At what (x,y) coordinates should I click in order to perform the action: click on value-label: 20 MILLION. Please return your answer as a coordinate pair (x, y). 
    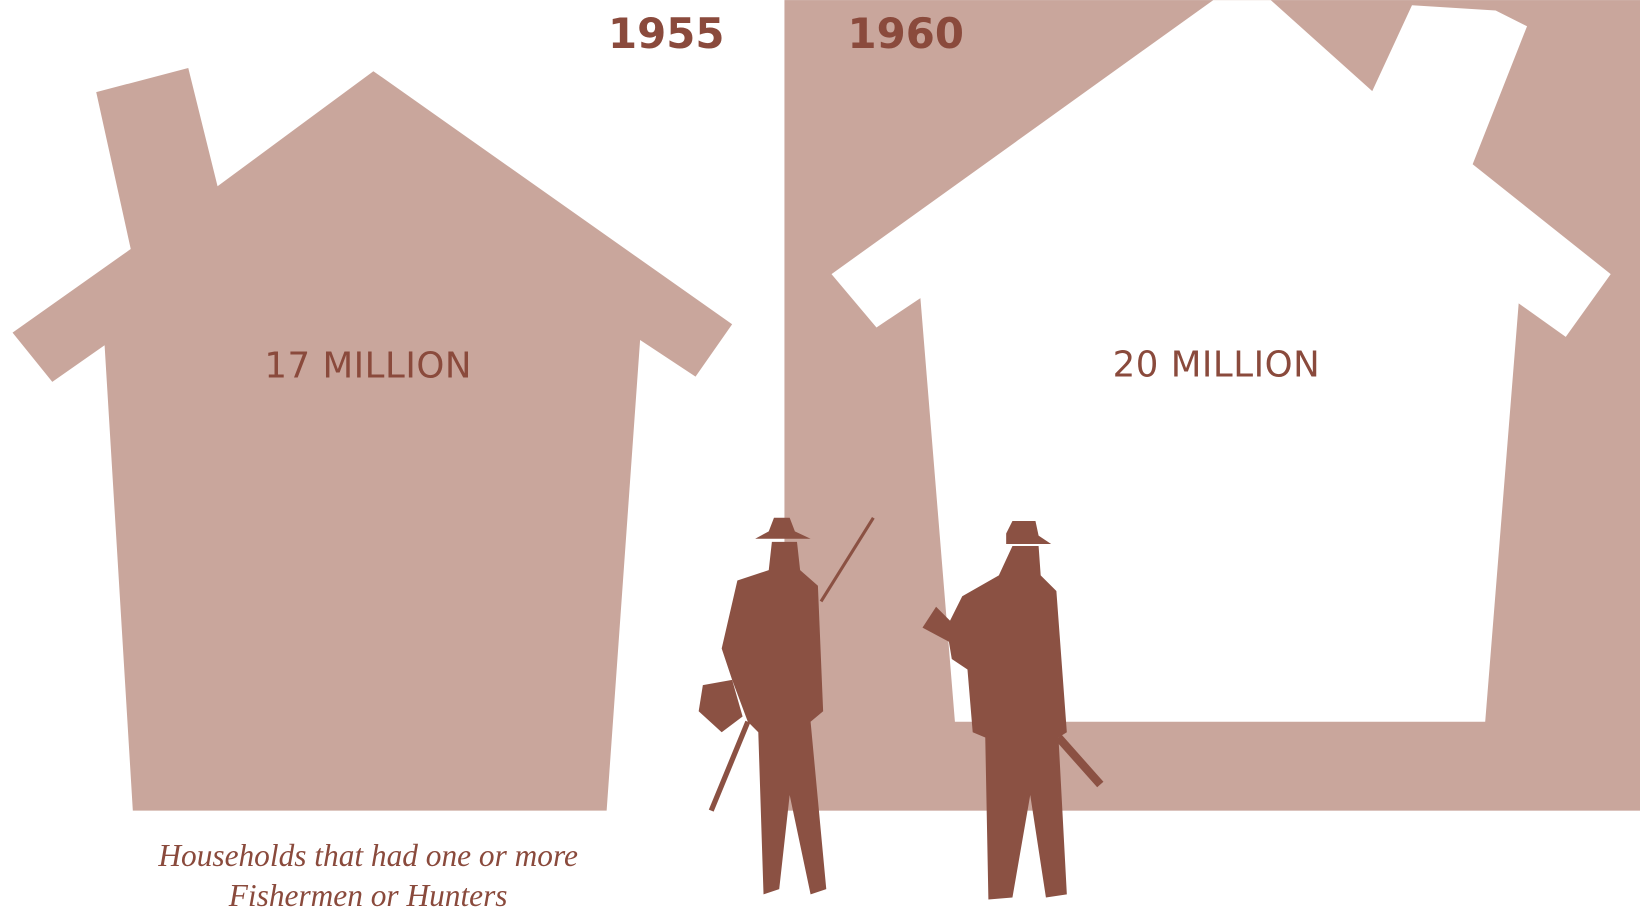
    Looking at the image, I should click on (1217, 365).